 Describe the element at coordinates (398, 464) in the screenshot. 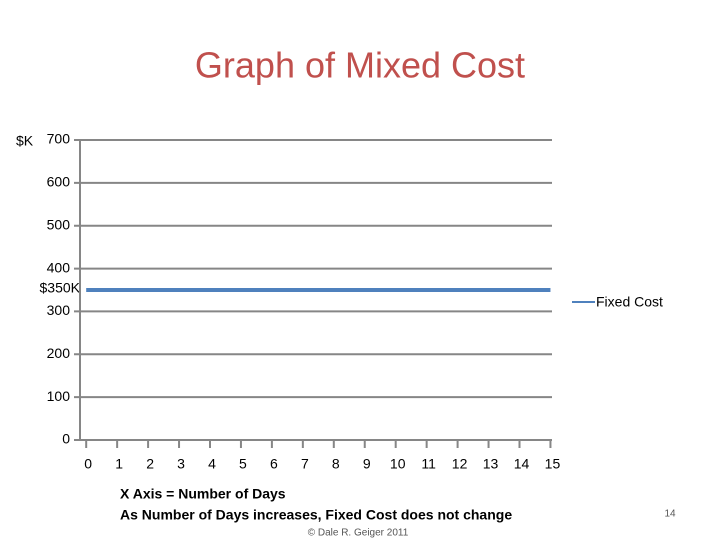

I see `x-tick-label: 10` at that location.